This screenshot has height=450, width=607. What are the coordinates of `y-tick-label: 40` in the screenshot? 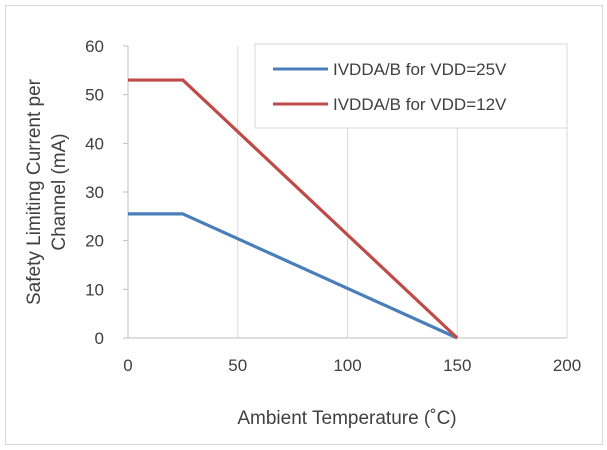 It's located at (94, 143).